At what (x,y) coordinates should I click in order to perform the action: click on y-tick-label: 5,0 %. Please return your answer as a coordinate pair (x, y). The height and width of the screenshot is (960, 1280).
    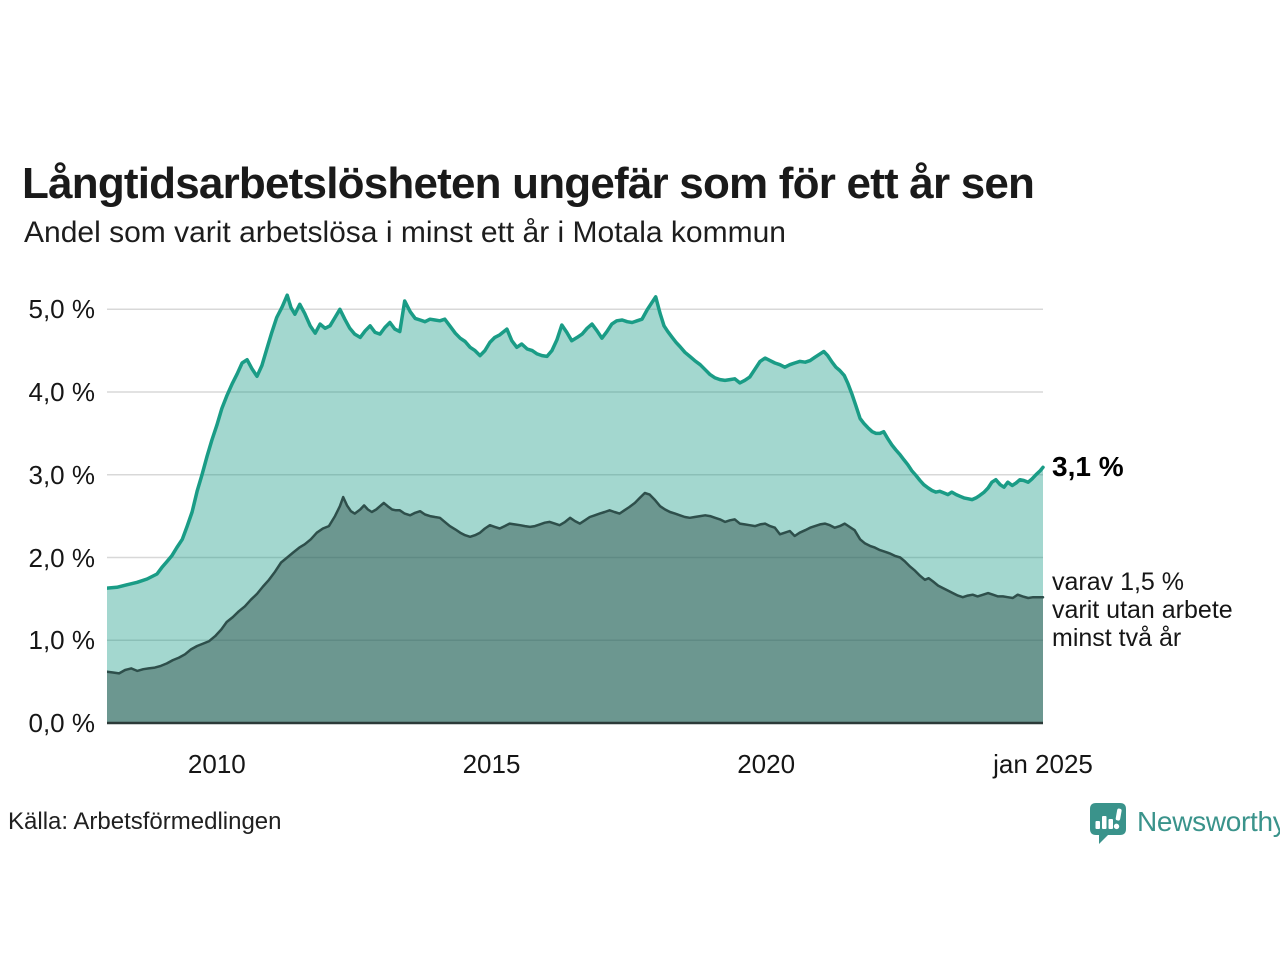
    Looking at the image, I should click on (62, 309).